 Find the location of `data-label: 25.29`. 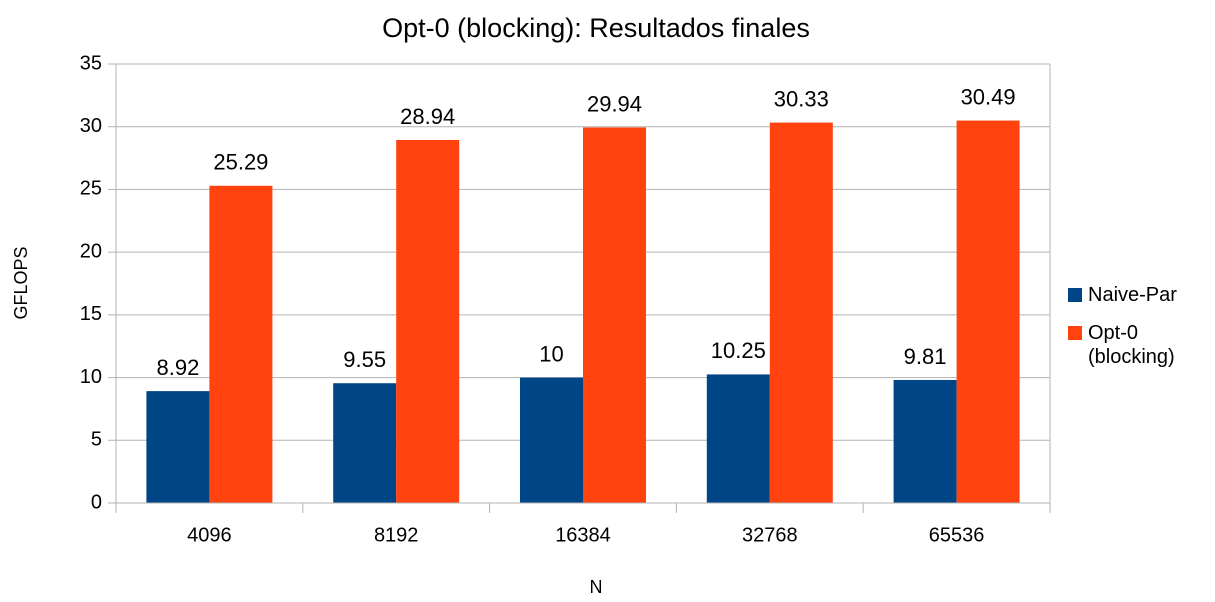

data-label: 25.29 is located at coordinates (240, 162).